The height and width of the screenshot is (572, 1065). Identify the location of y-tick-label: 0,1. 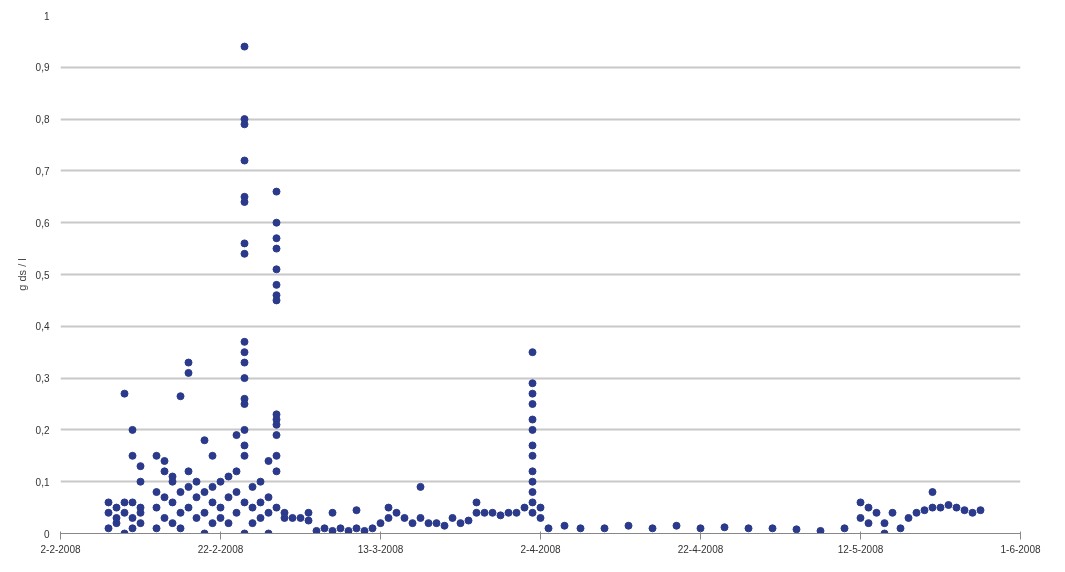
(42, 482).